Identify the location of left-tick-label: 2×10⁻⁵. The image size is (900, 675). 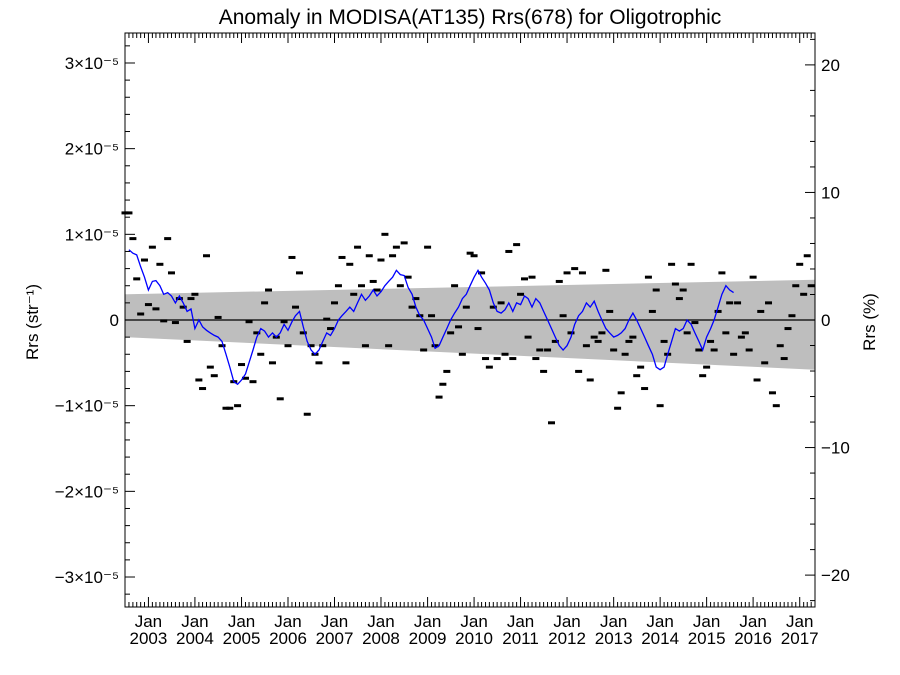
(92, 149).